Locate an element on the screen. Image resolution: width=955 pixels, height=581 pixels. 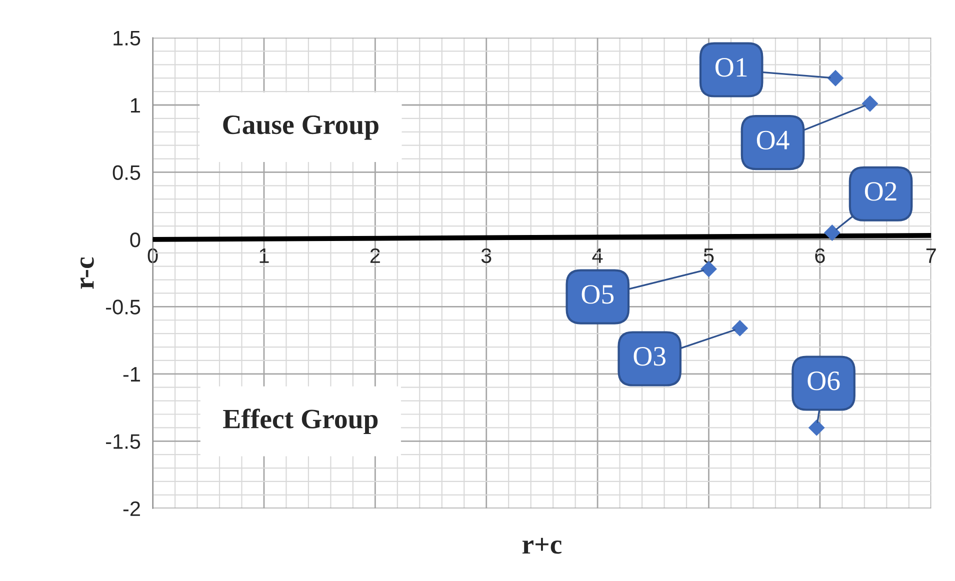
y-tick-label: 1.5 is located at coordinates (127, 38).